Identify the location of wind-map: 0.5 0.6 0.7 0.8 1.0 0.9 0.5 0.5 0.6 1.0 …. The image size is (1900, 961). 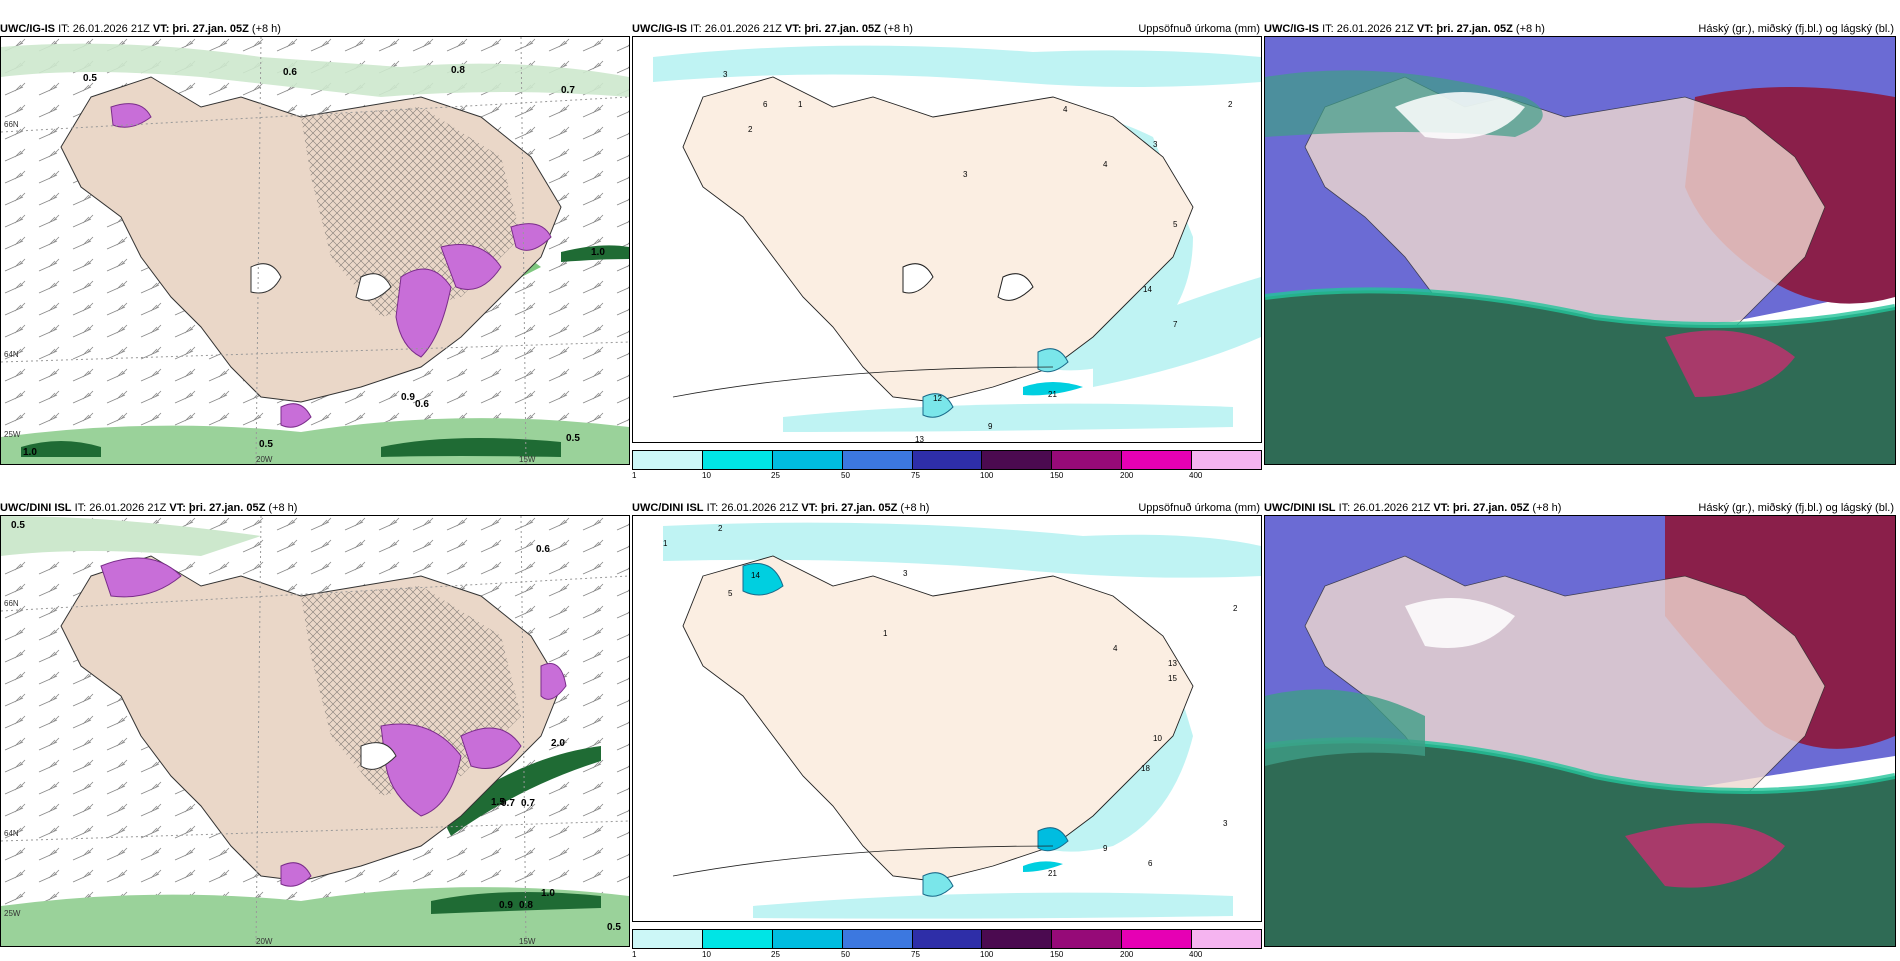
(315, 250).